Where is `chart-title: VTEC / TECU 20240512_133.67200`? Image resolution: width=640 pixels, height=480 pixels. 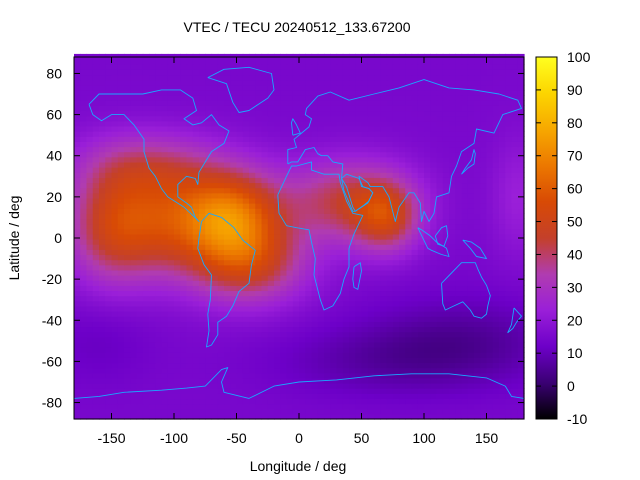 chart-title: VTEC / TECU 20240512_133.67200 is located at coordinates (296, 27).